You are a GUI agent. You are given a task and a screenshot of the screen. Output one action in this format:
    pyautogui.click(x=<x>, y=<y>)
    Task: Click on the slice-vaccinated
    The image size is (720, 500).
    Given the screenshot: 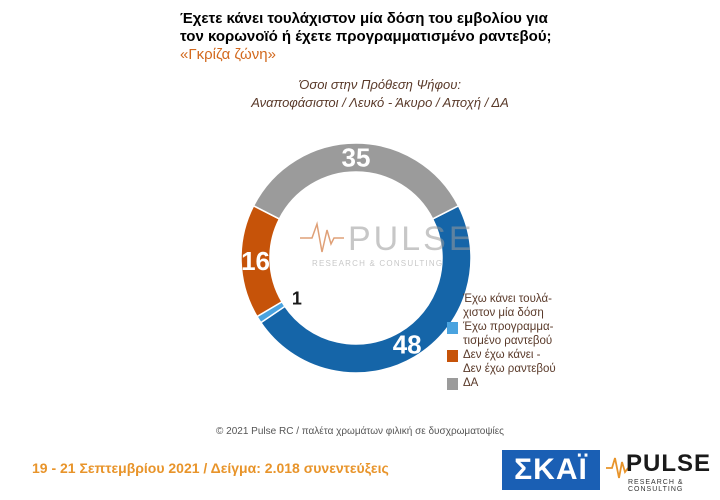 What is the action you would take?
    pyautogui.click(x=365, y=289)
    